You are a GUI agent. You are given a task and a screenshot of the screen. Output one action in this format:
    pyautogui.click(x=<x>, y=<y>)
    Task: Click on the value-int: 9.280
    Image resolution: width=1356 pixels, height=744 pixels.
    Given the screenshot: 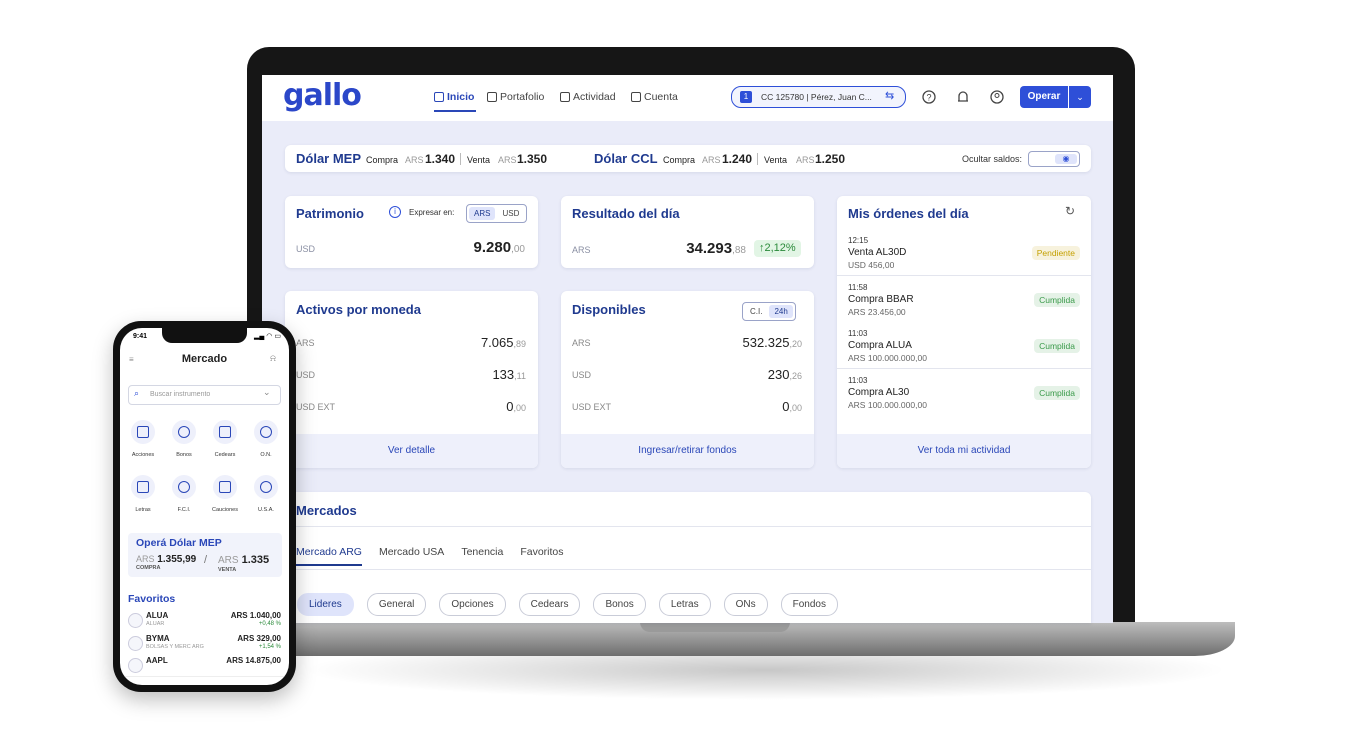 What is the action you would take?
    pyautogui.click(x=492, y=247)
    